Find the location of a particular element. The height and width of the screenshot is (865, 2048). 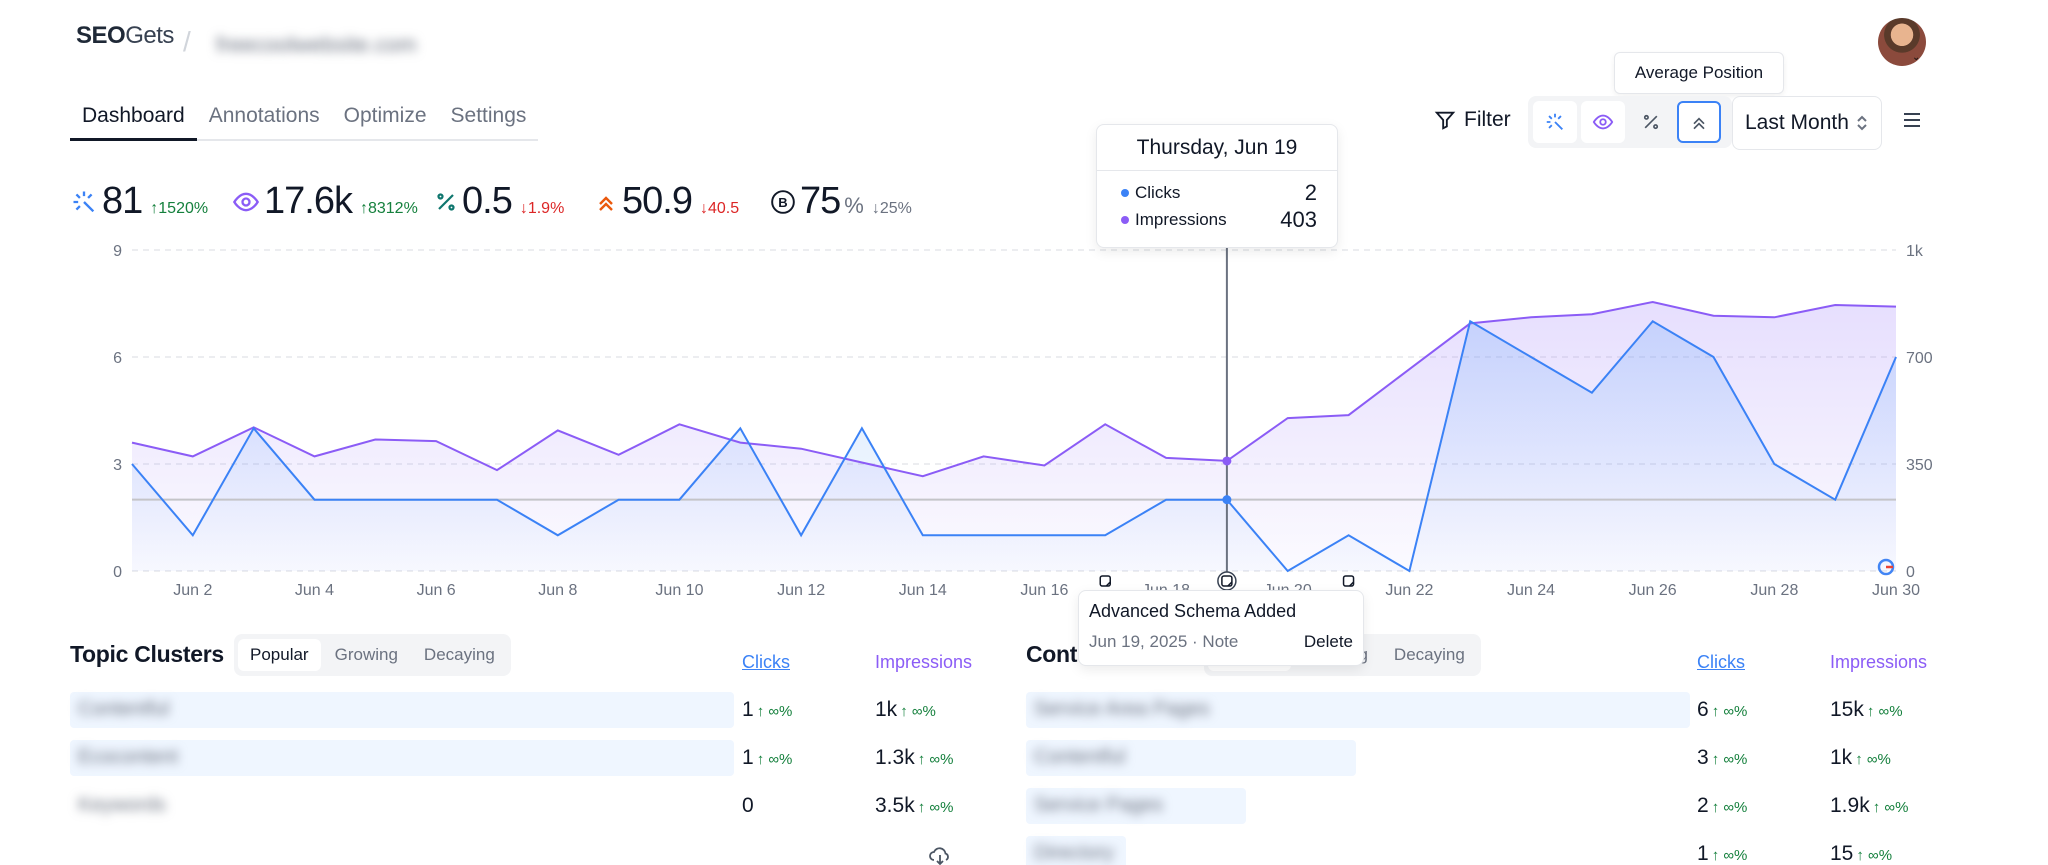

topic-row-impressions: 1k ↑ ∞% is located at coordinates (905, 710).